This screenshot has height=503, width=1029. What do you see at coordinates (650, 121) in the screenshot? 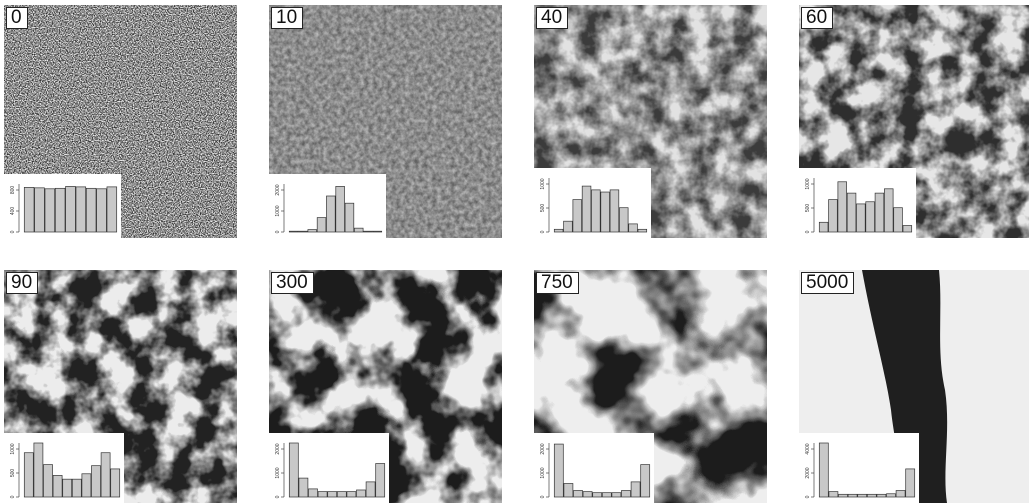
I see `panel-2: 40 0 500 1000` at bounding box center [650, 121].